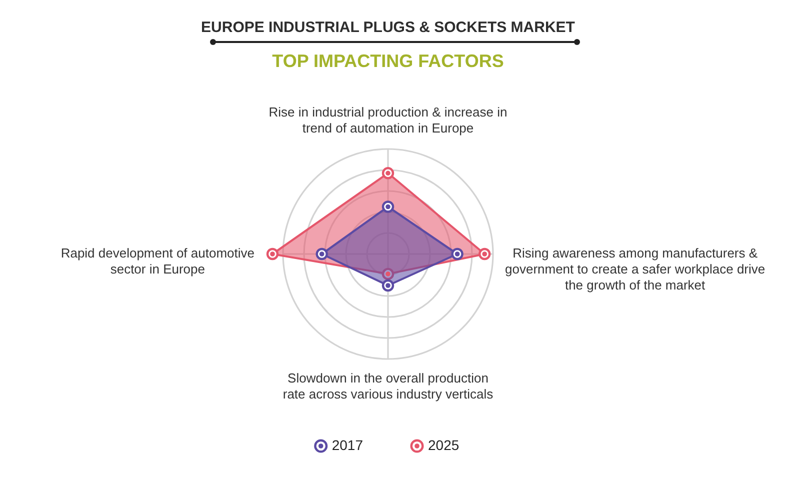 The height and width of the screenshot is (491, 790). Describe the element at coordinates (348, 444) in the screenshot. I see `legend-label: 2017` at that location.